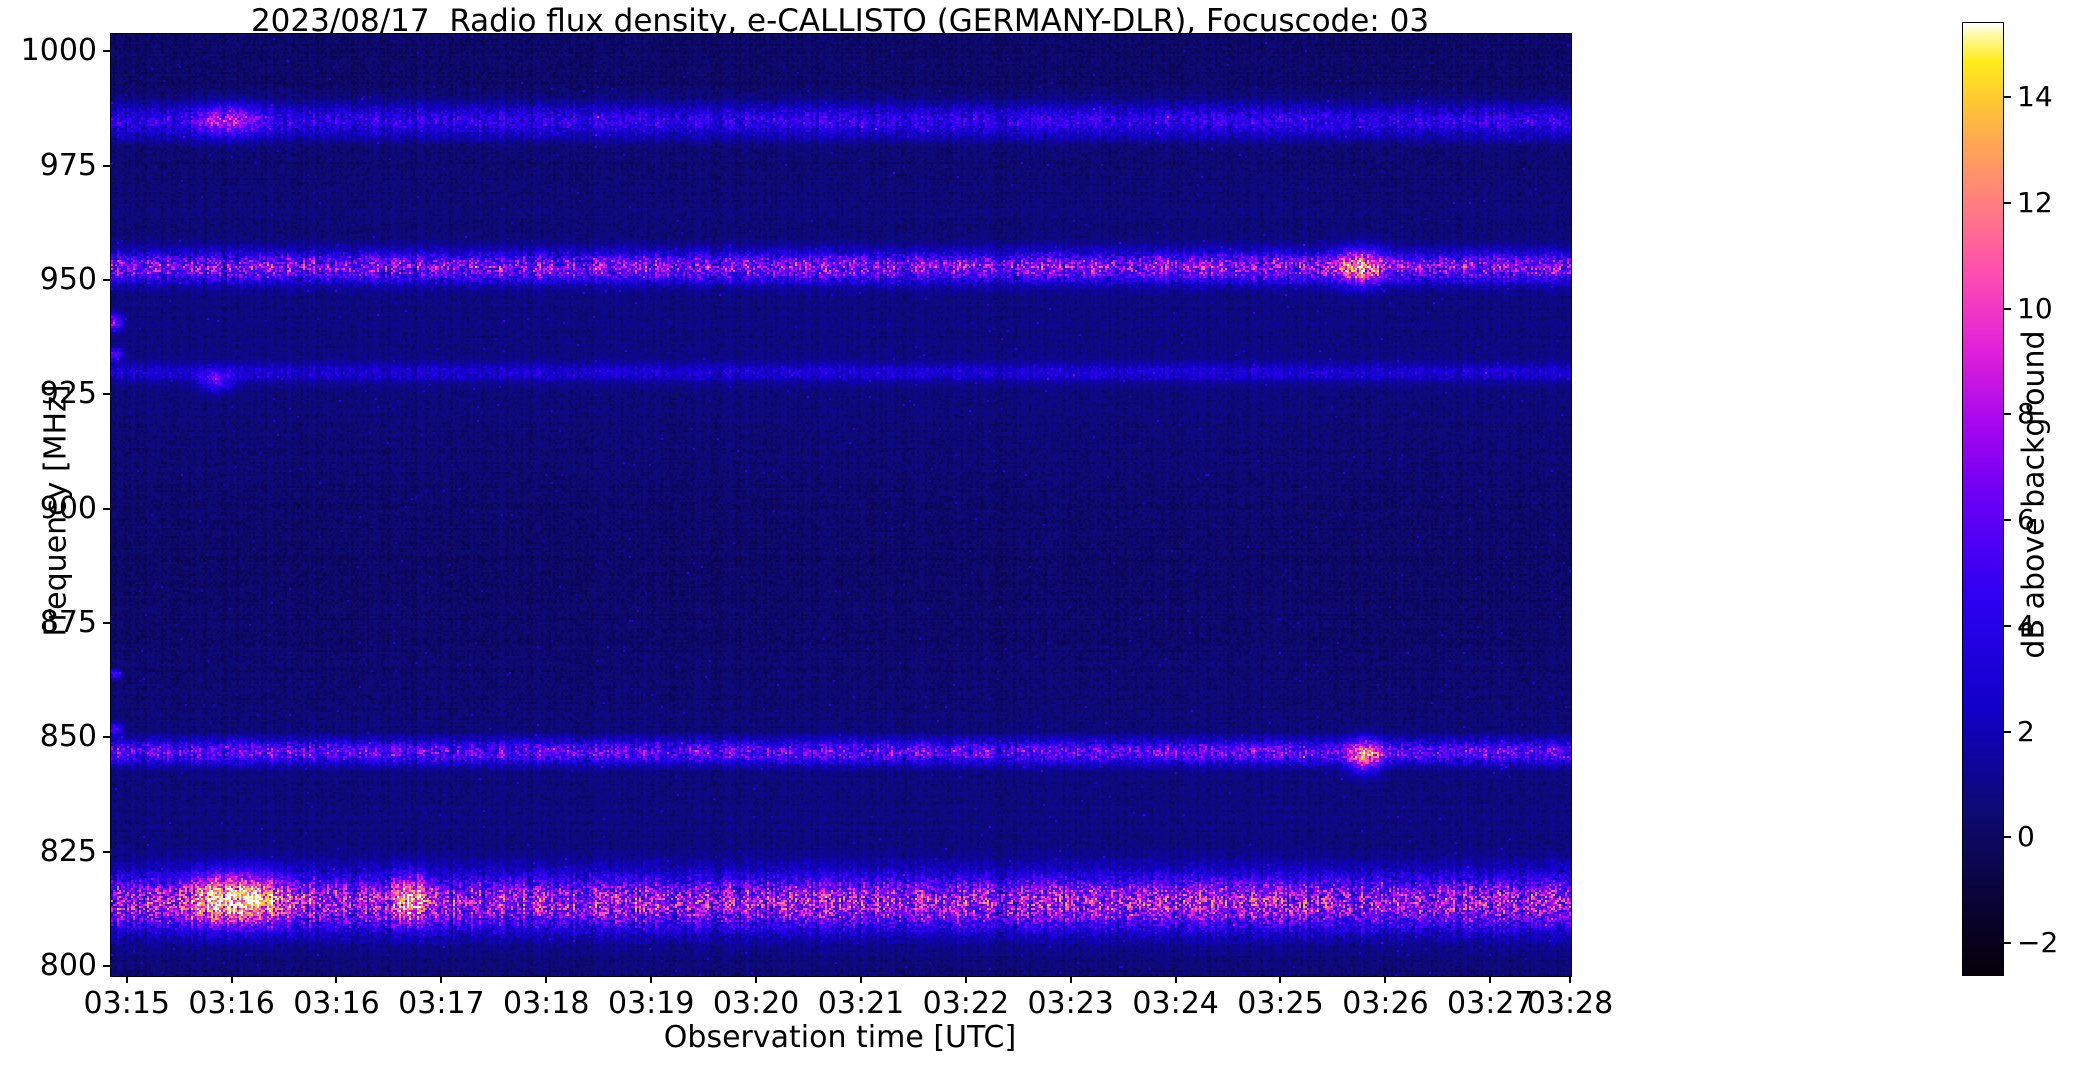 The image size is (2085, 1067). I want to click on colorbar-tick-label: 12, so click(2035, 202).